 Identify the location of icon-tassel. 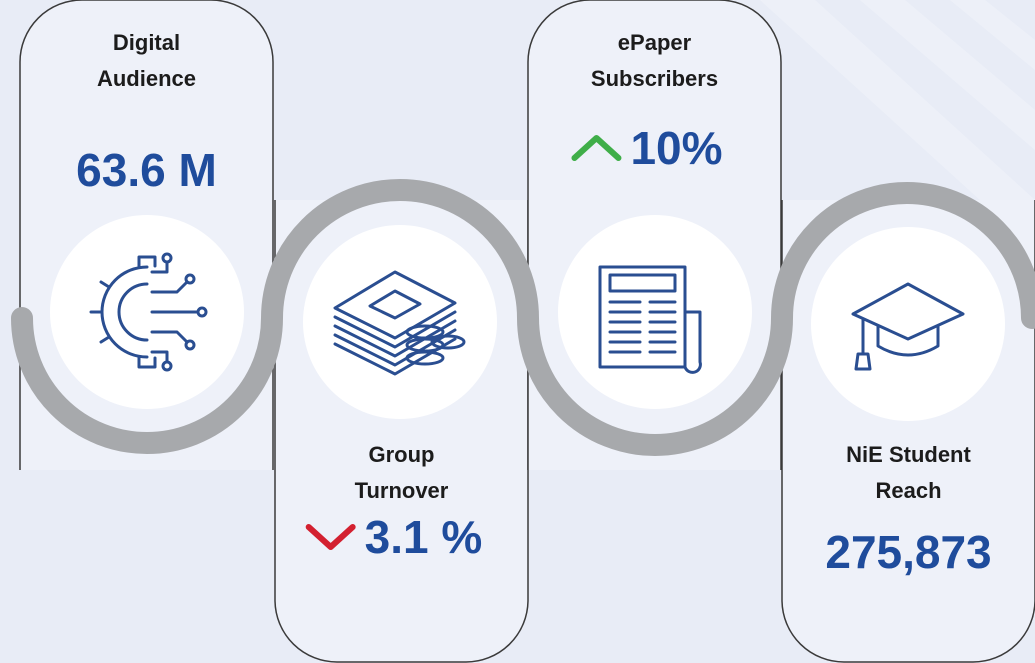
(863, 361).